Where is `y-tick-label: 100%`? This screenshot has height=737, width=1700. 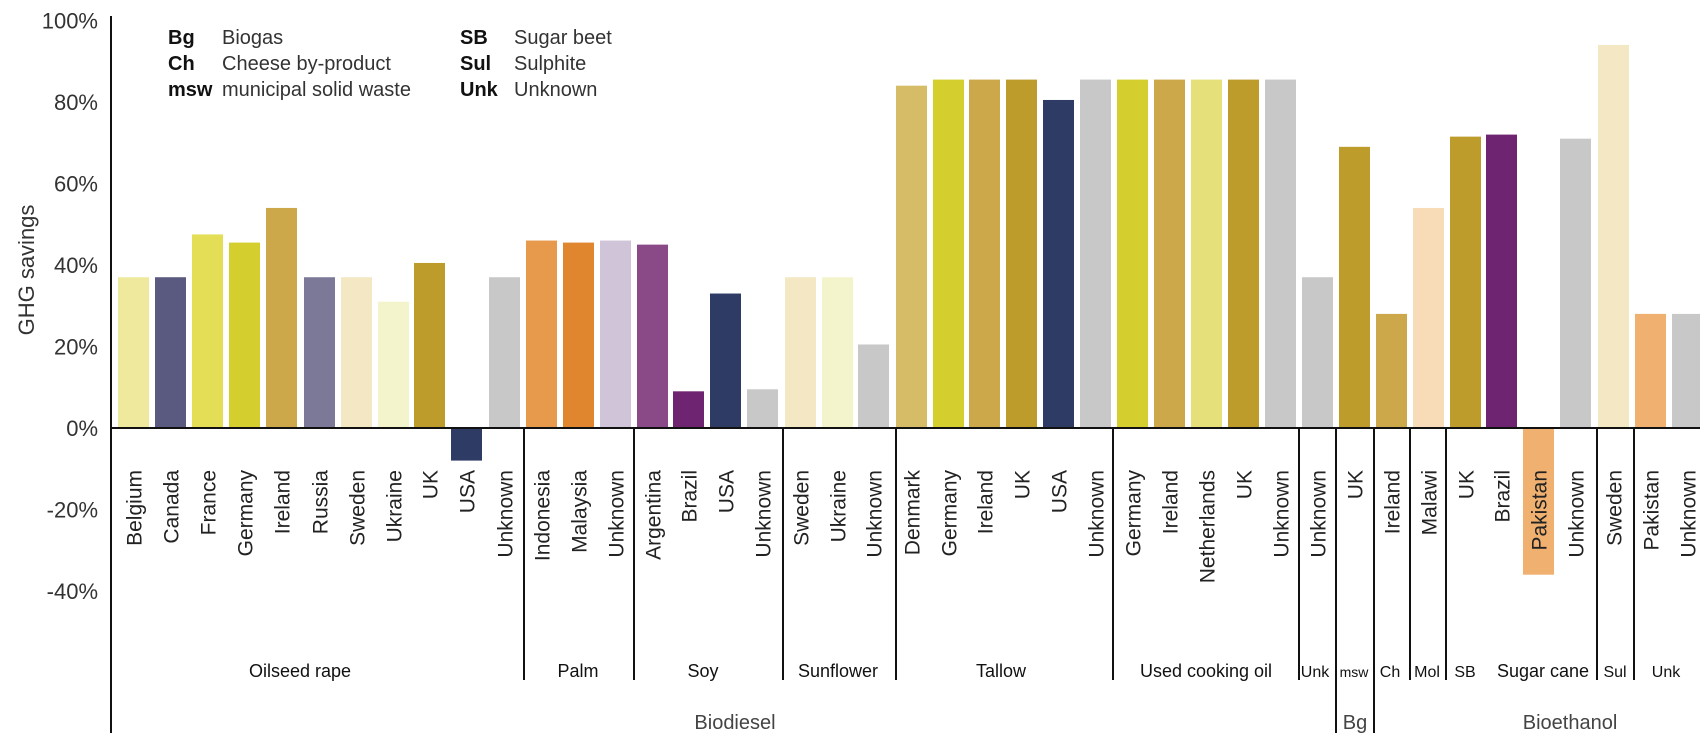 y-tick-label: 100% is located at coordinates (70, 21).